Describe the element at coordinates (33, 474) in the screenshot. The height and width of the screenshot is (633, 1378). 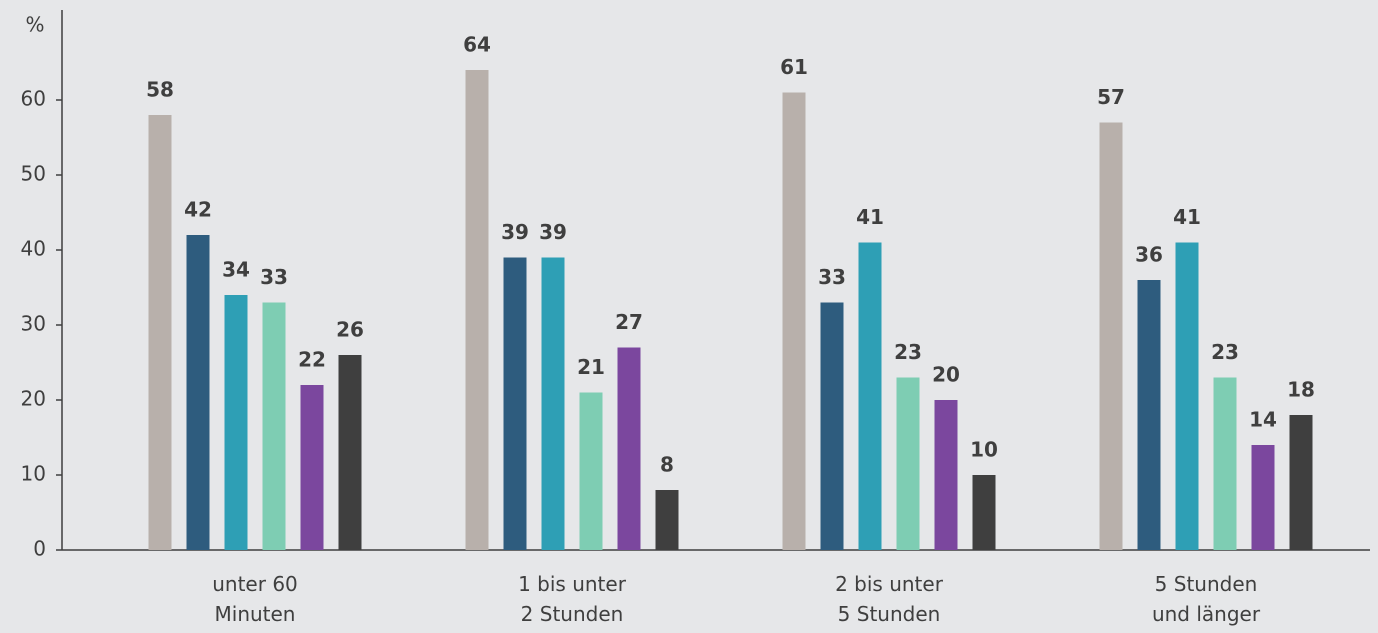
I see `y-tick-label: 10` at that location.